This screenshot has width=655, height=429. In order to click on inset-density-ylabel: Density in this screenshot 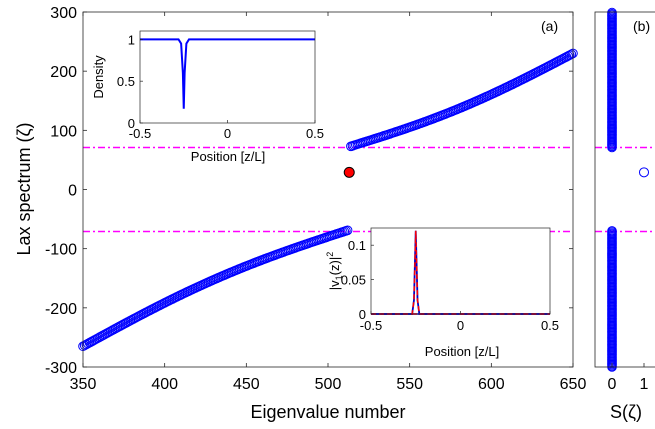, I will do `click(98, 77)`.